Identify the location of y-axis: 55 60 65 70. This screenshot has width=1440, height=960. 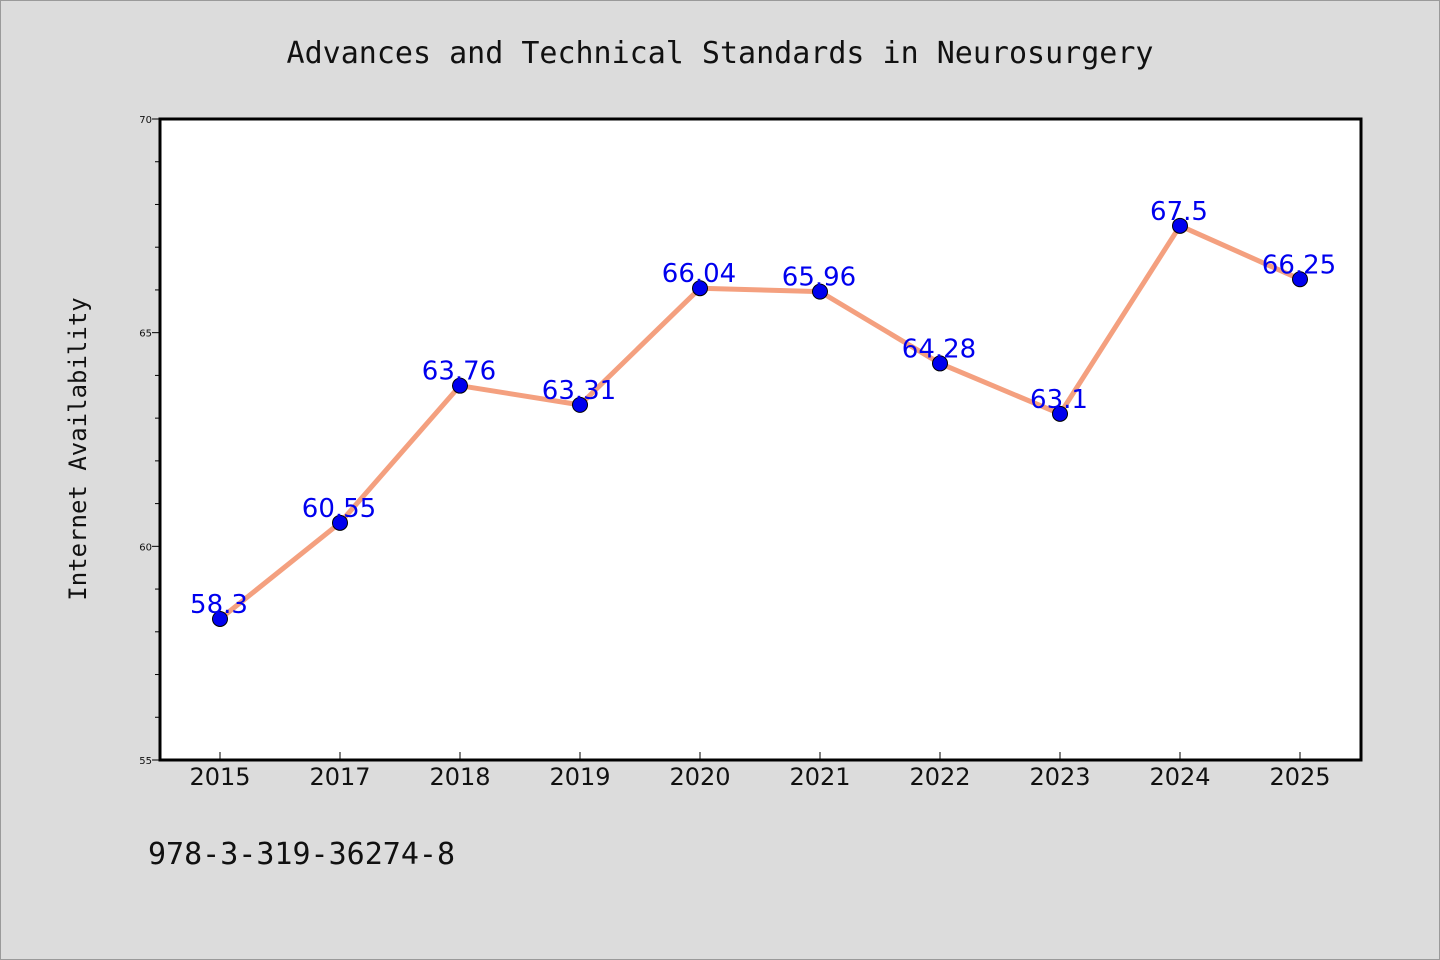
(149, 441).